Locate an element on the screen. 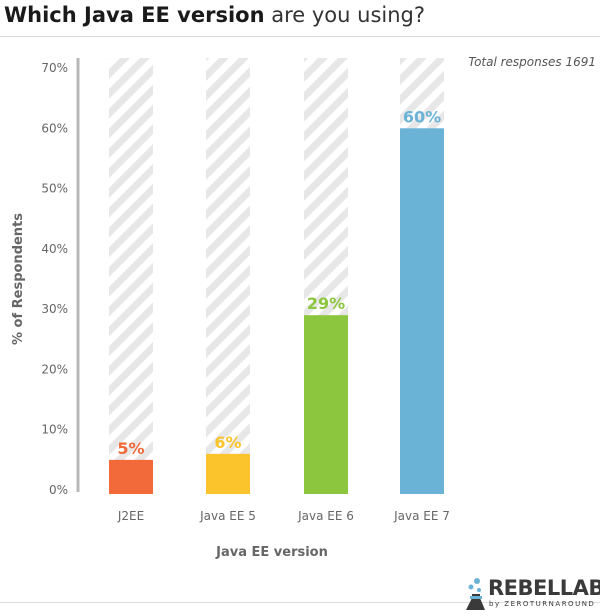 The height and width of the screenshot is (616, 600). y-tick-label: 60% is located at coordinates (54, 128).